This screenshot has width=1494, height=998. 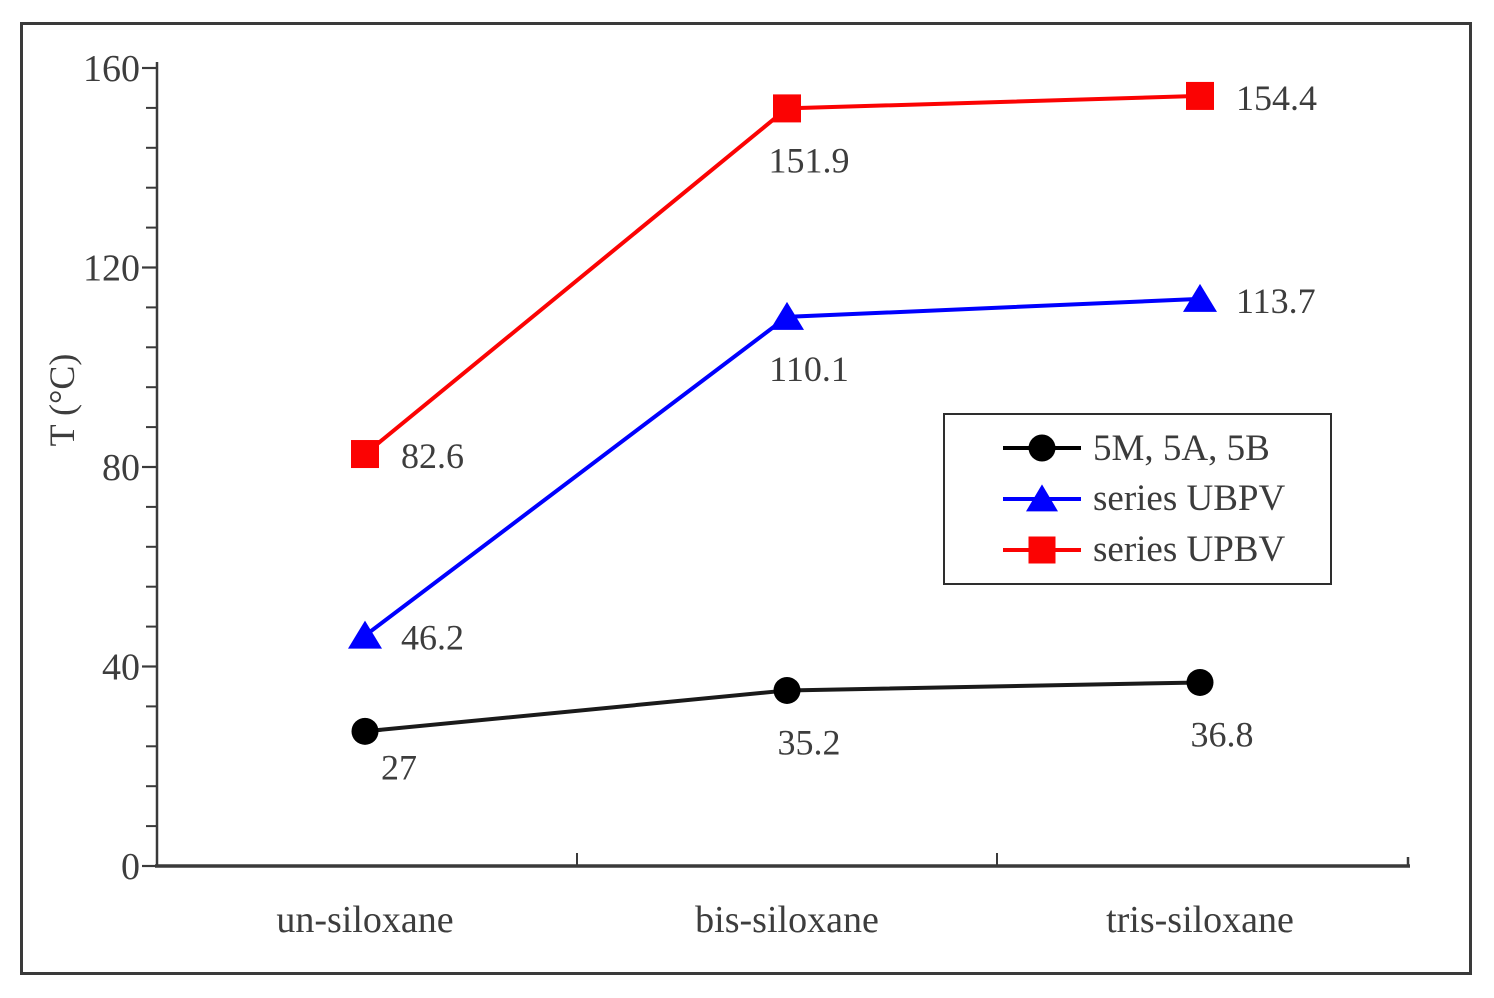 I want to click on legend-item: series UPBV, so click(x=1161, y=550).